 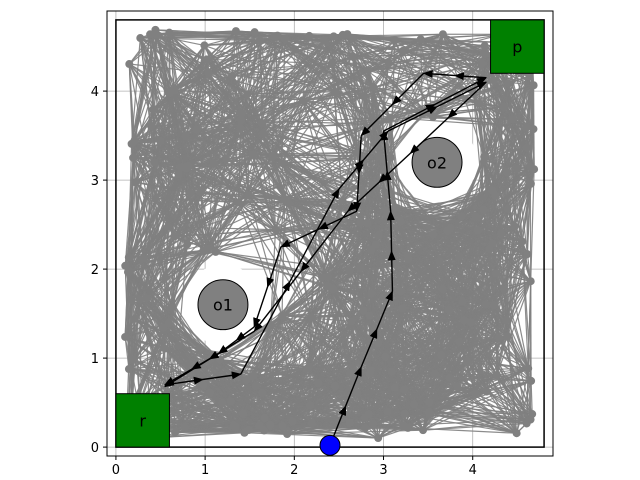 What do you see at coordinates (205, 470) in the screenshot?
I see `x-tick-label: 1` at bounding box center [205, 470].